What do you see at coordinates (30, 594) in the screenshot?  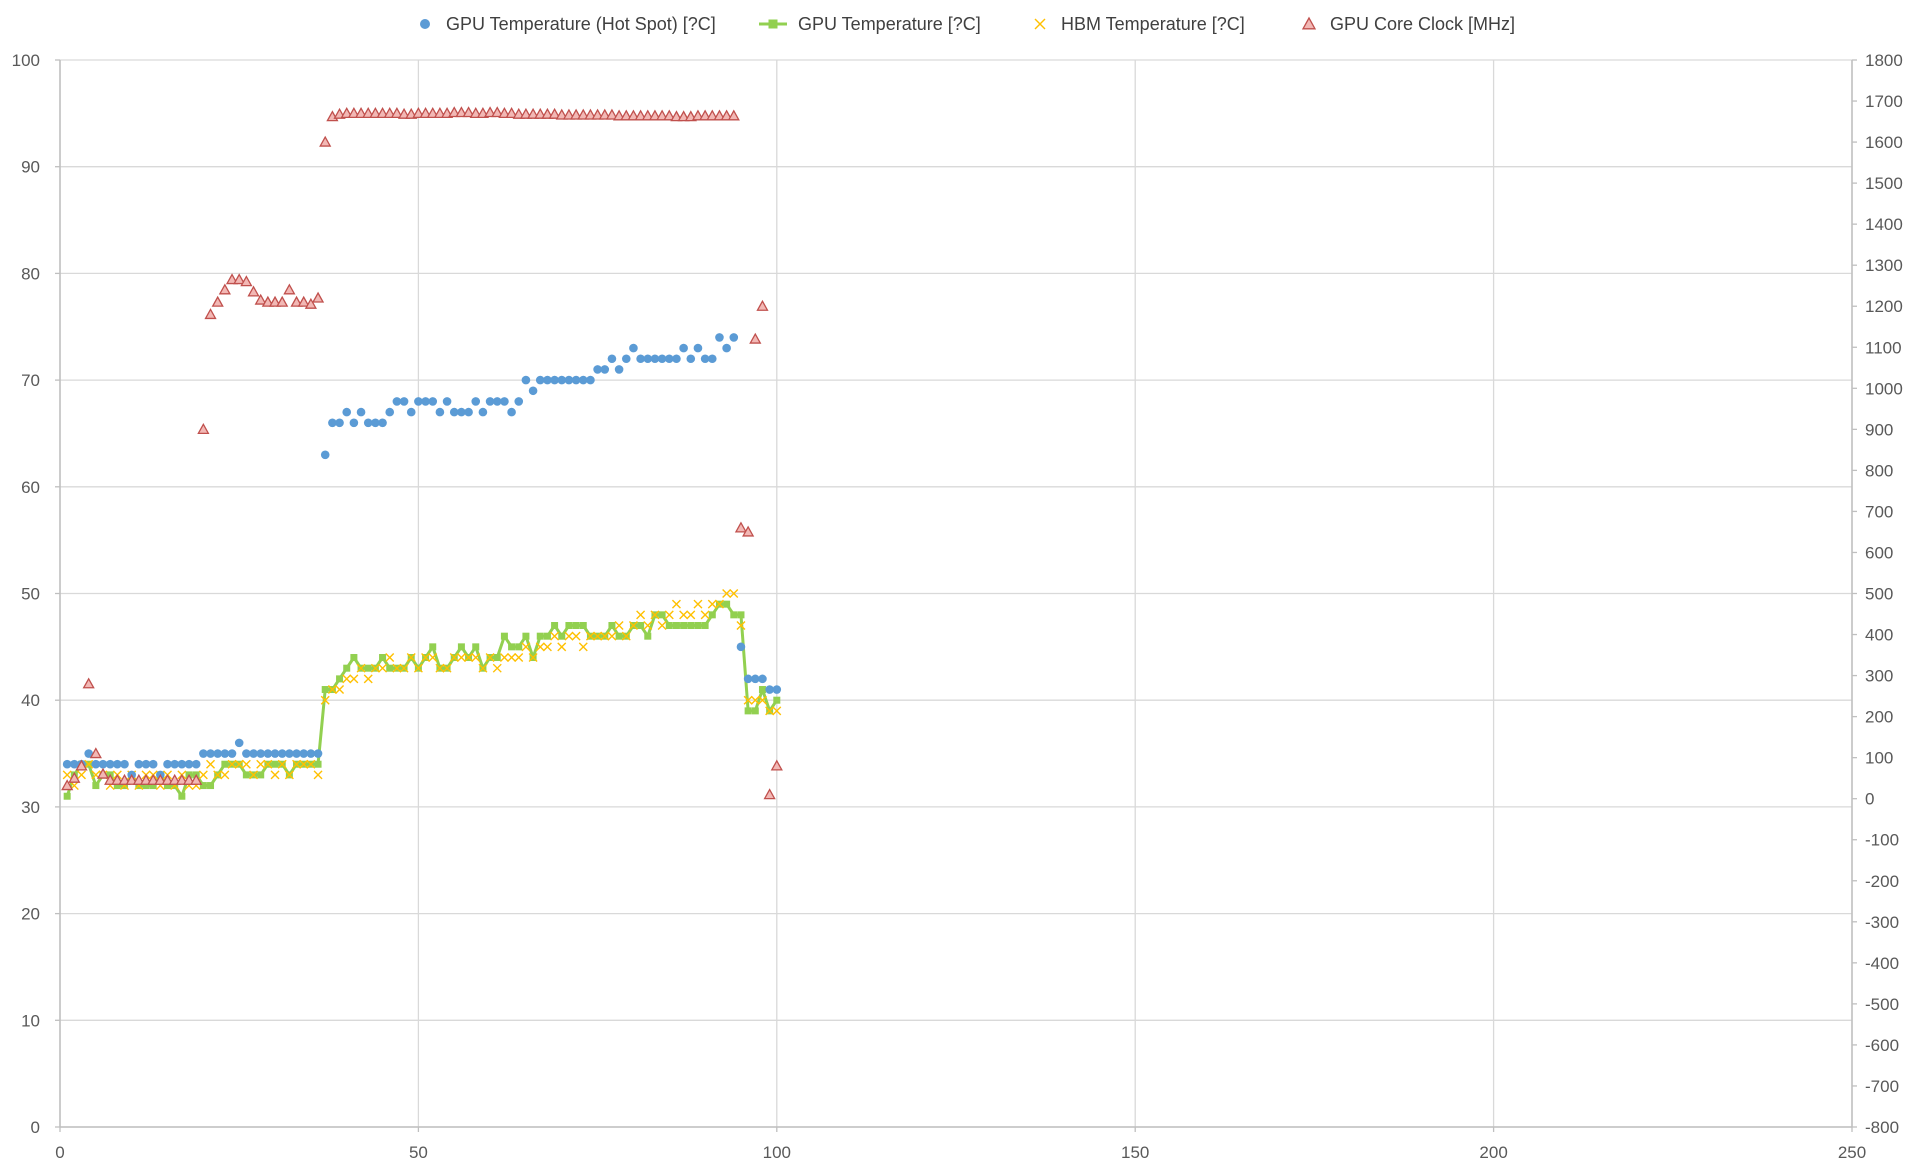 I see `y-tick-label: 50` at bounding box center [30, 594].